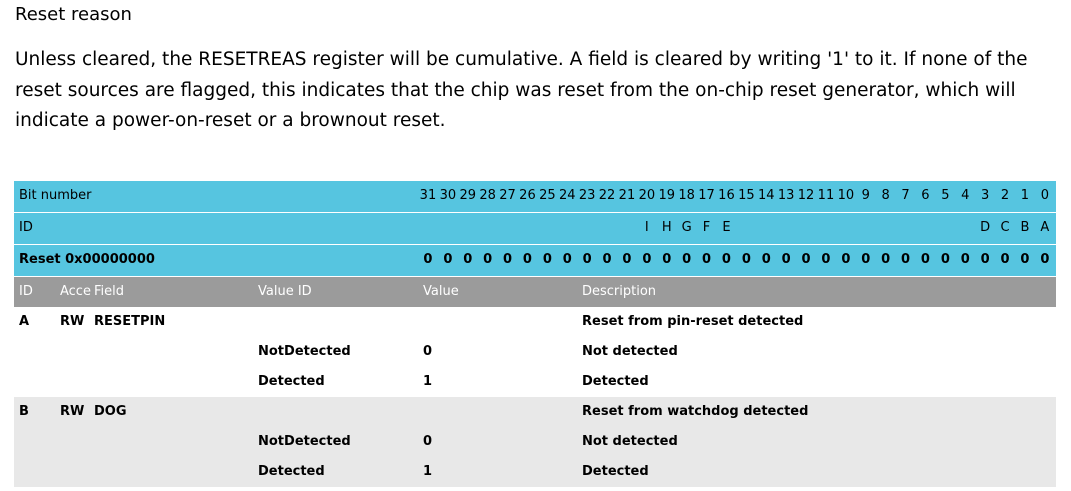 The image size is (1071, 491). Describe the element at coordinates (1005, 195) in the screenshot. I see `bit-number: 2` at that location.